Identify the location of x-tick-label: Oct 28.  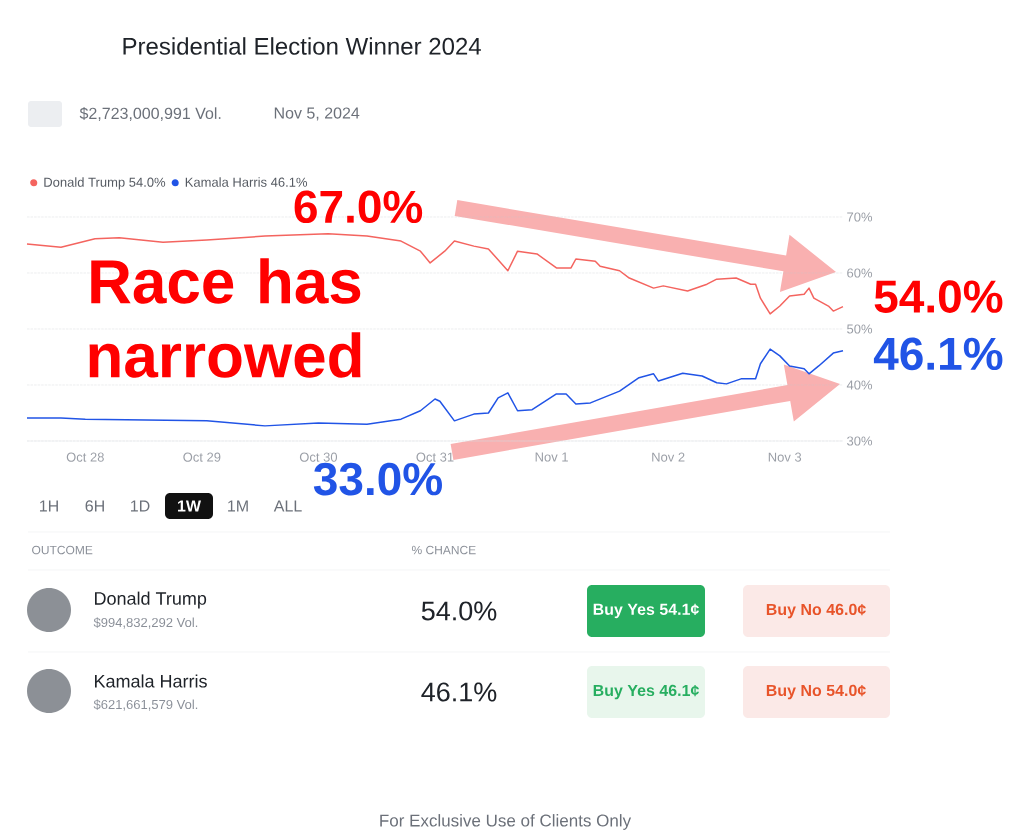
(85, 457).